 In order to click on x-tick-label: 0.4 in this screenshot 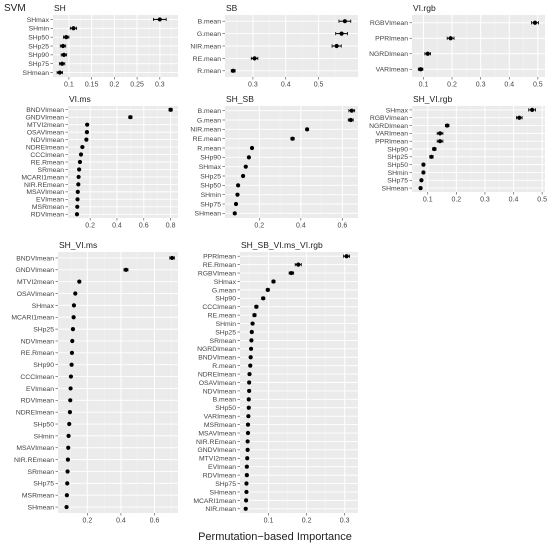, I will do `click(514, 200)`.